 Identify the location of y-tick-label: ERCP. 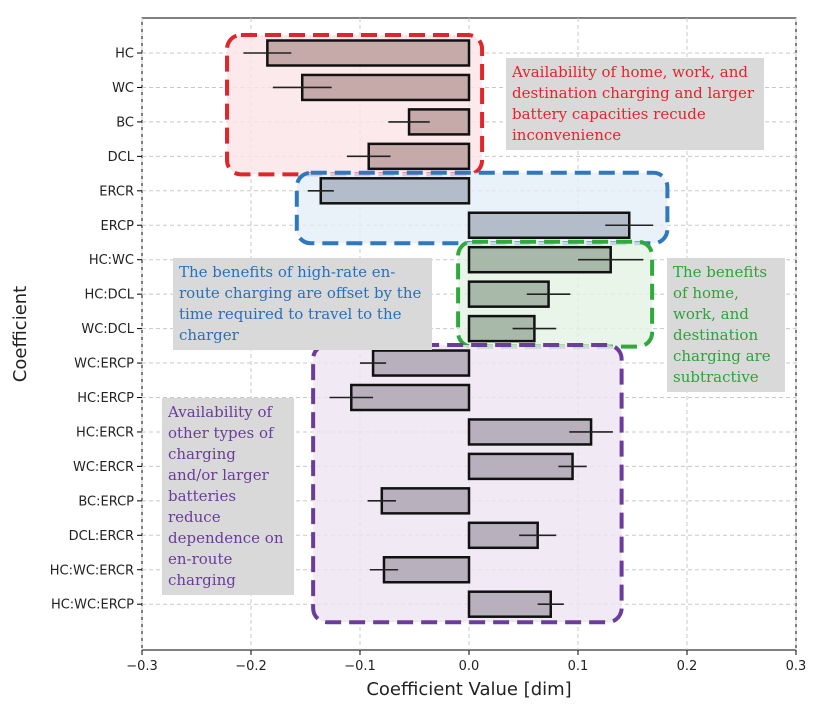
(117, 226).